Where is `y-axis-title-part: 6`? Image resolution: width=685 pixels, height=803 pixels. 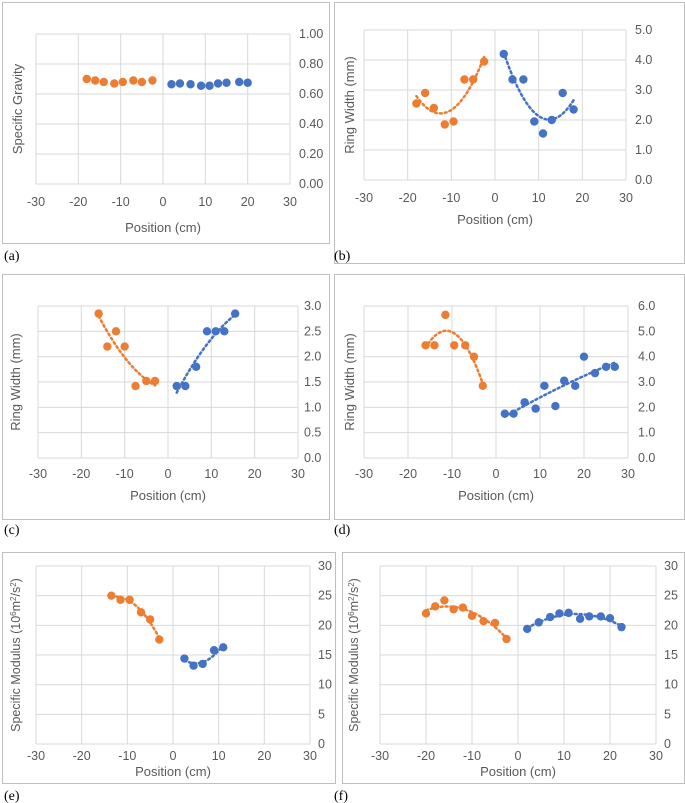 y-axis-title-part: 6 is located at coordinates (13, 613).